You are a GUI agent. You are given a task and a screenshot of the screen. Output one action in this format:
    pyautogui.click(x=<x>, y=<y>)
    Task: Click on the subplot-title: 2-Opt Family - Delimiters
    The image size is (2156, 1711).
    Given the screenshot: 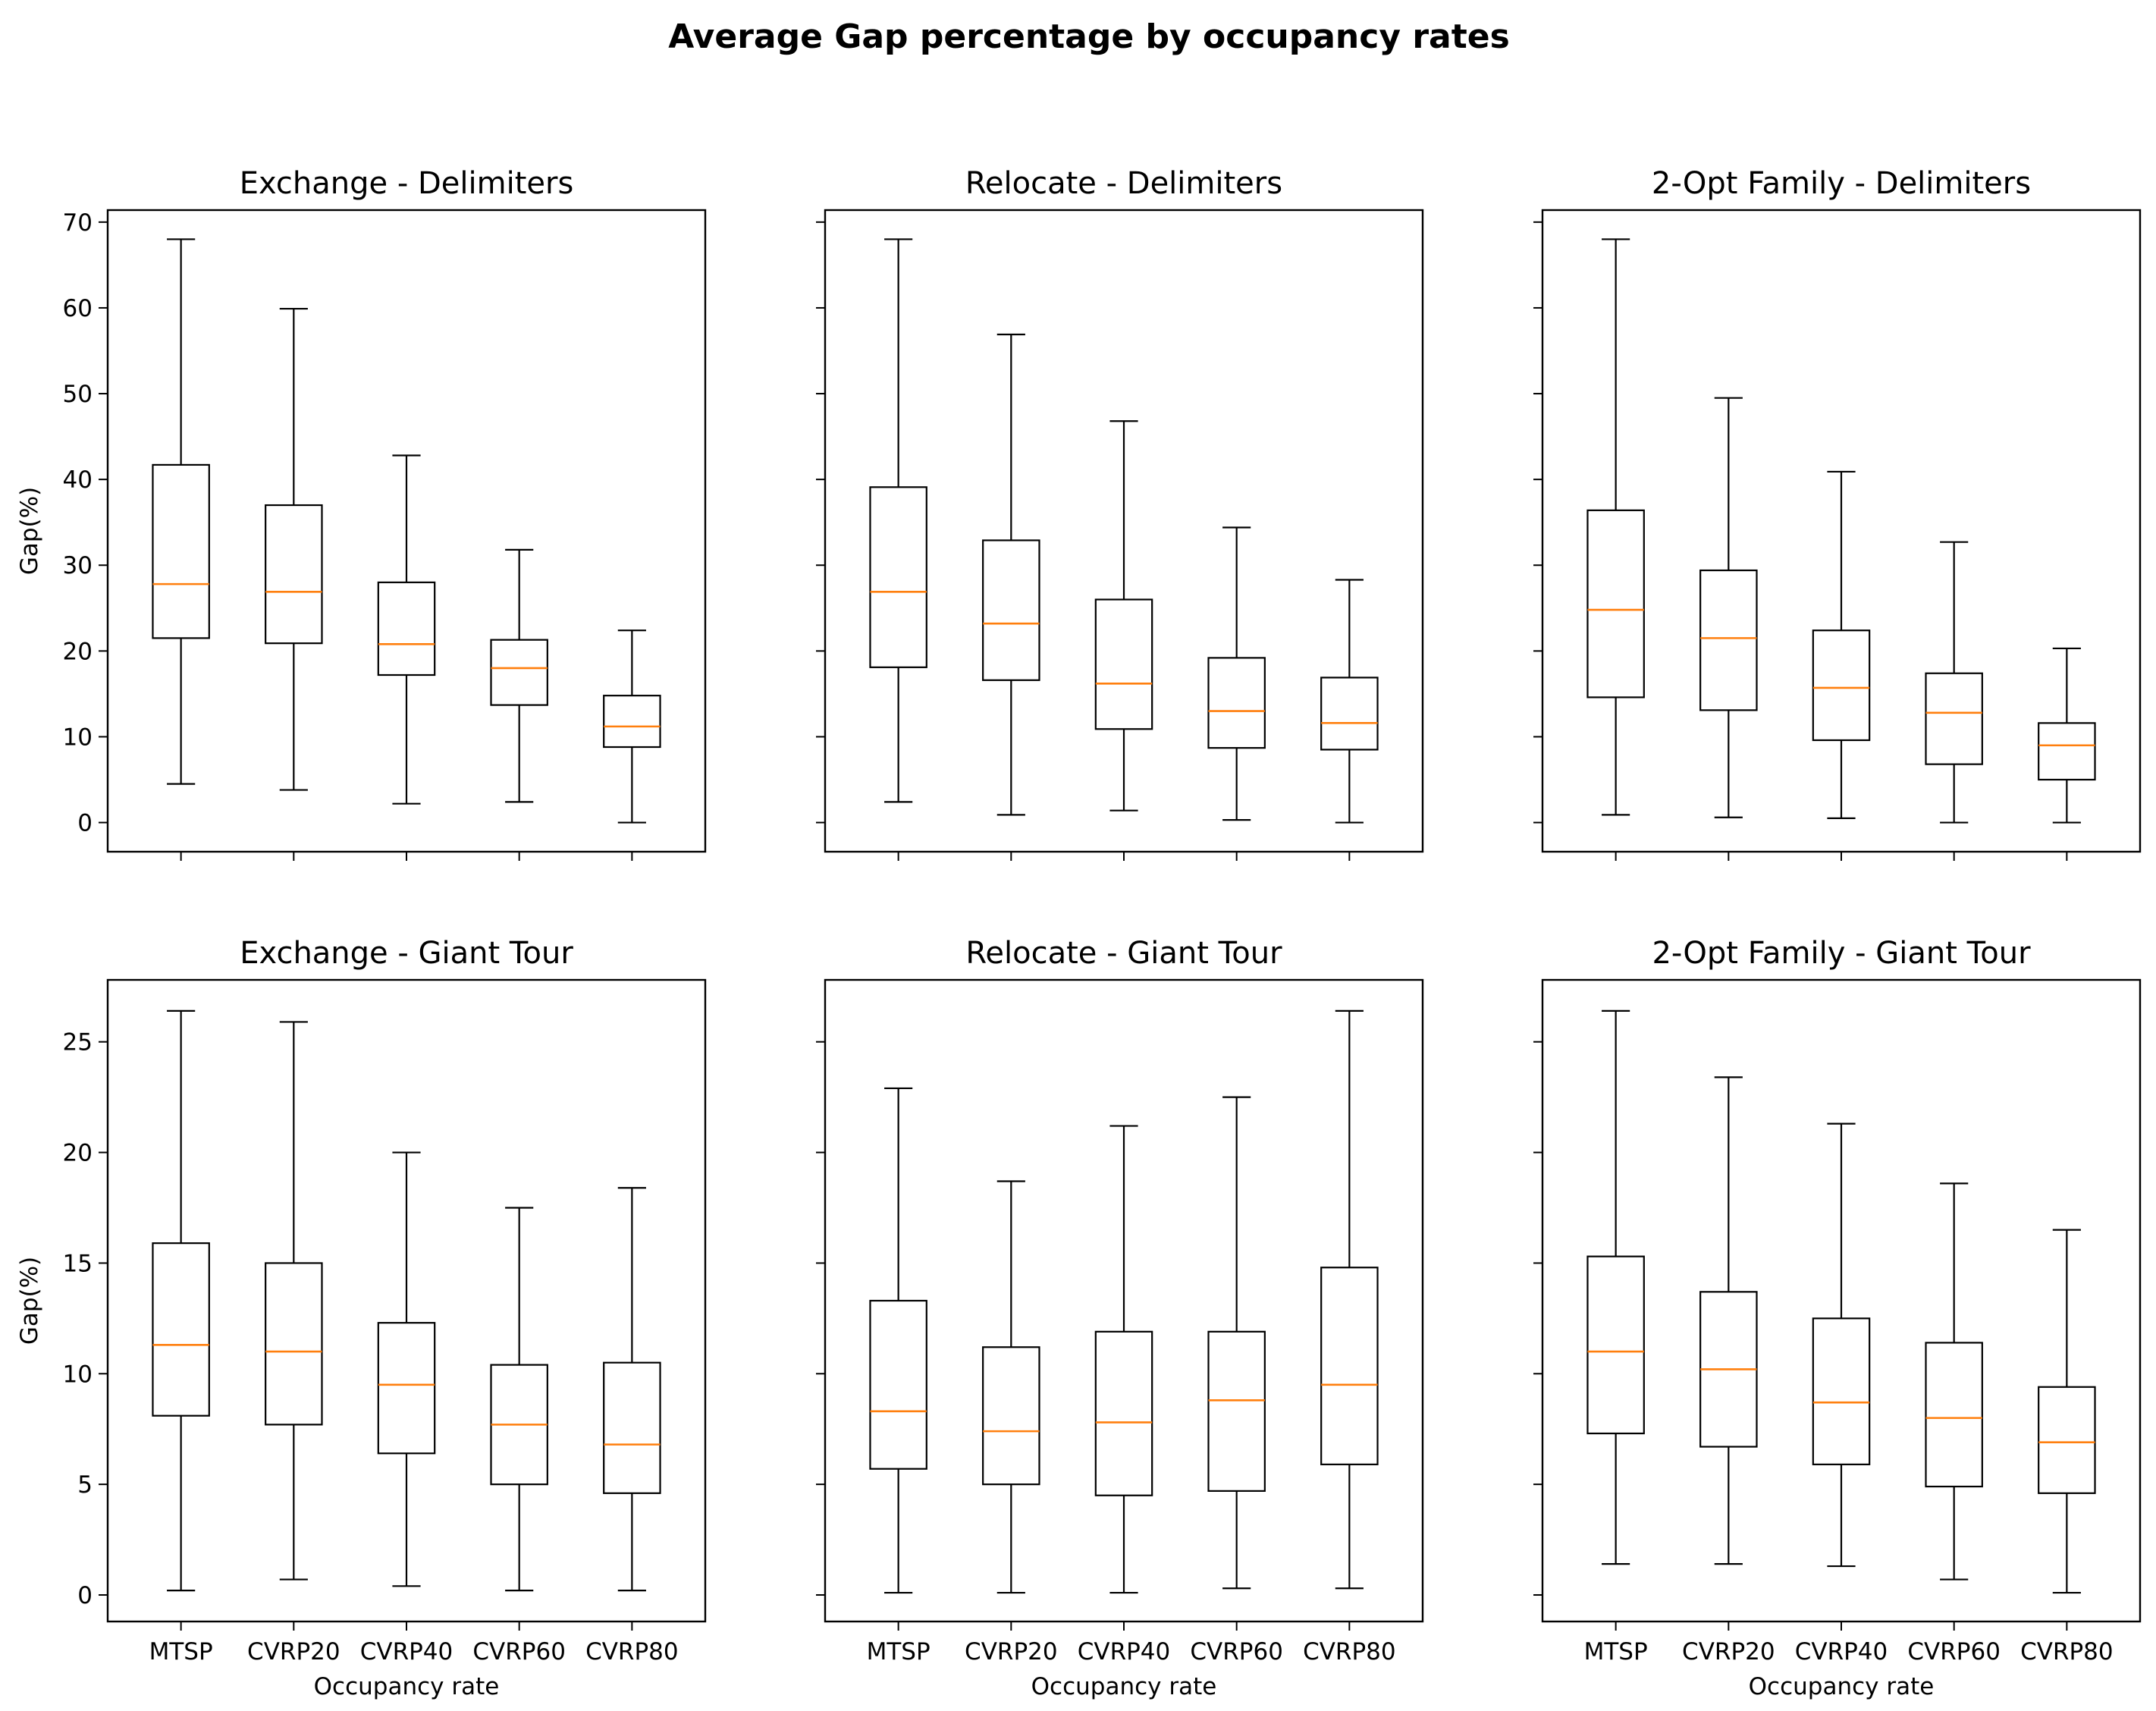 What is the action you would take?
    pyautogui.click(x=1841, y=183)
    